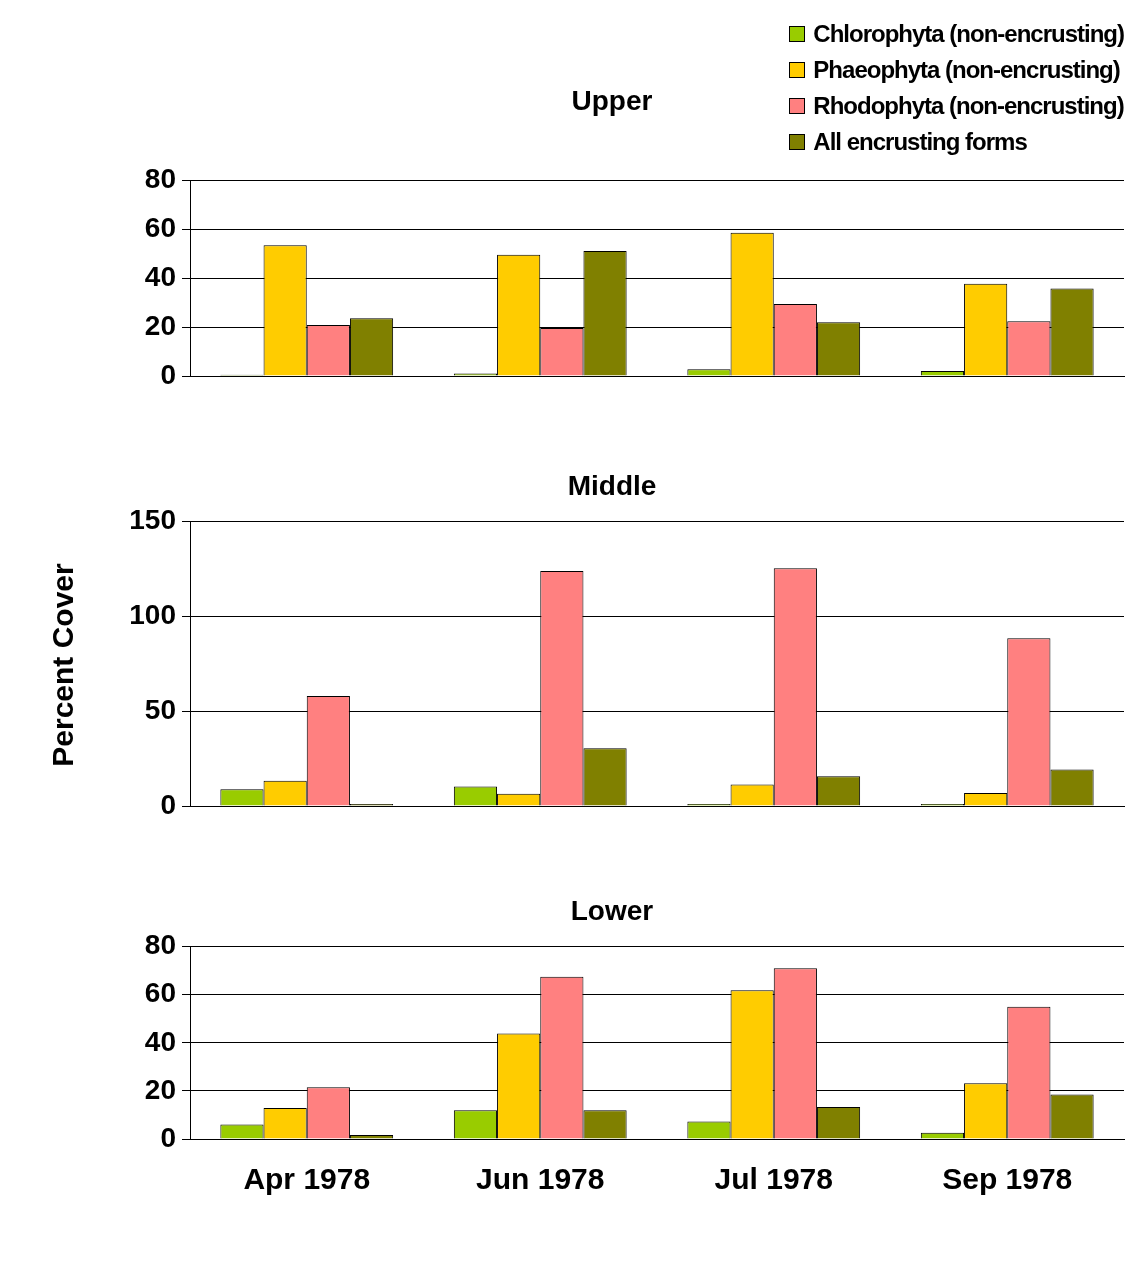  Describe the element at coordinates (160, 709) in the screenshot. I see `y-tick-label: 50` at that location.